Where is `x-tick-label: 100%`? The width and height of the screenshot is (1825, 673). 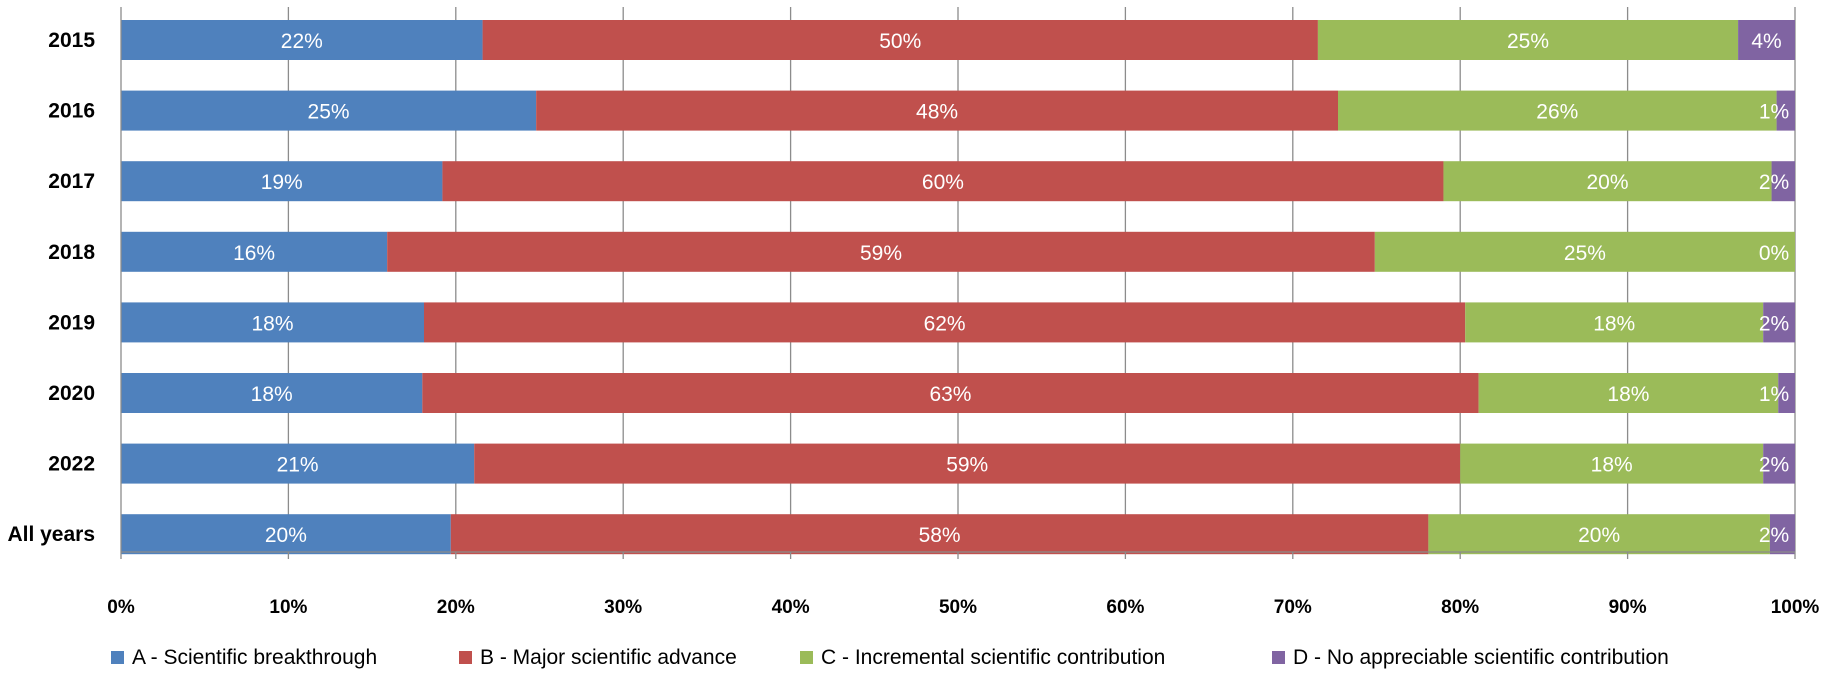
x-tick-label: 100% is located at coordinates (1795, 607).